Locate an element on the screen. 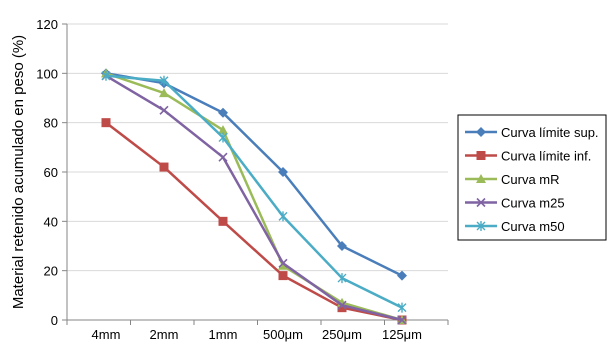 Image resolution: width=614 pixels, height=343 pixels. y-tick-labels: 0 20 40 60 80 100 120 is located at coordinates (47, 172).